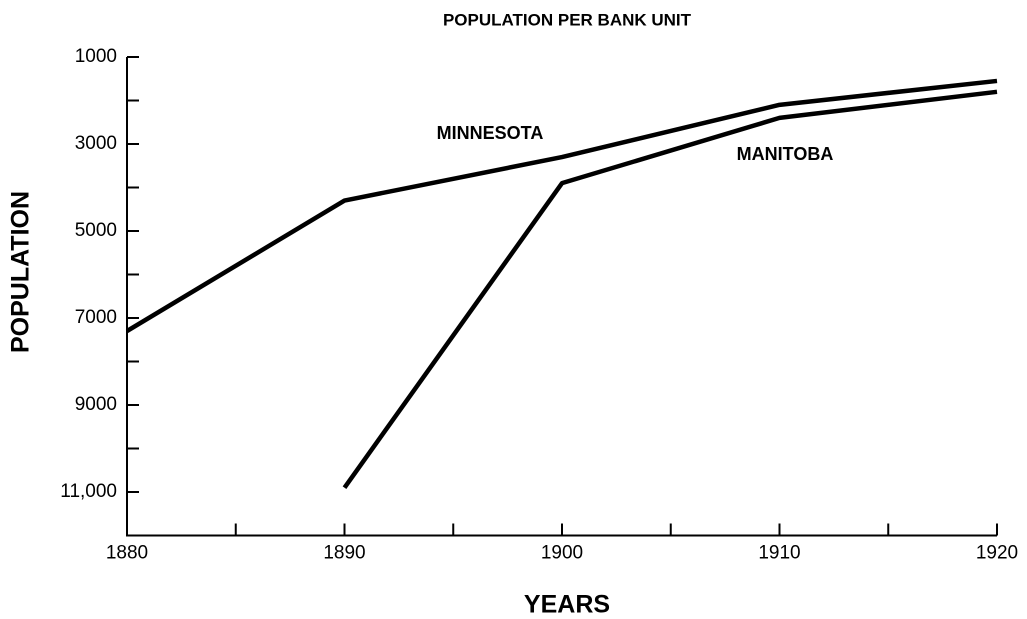  Describe the element at coordinates (21, 272) in the screenshot. I see `y-axis-label: POPULATION` at that location.